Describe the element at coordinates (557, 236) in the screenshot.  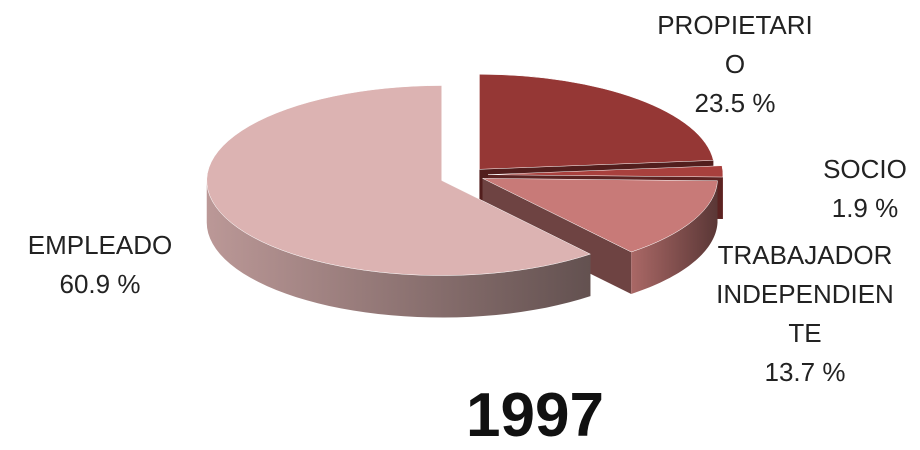
I see `slice-wall` at that location.